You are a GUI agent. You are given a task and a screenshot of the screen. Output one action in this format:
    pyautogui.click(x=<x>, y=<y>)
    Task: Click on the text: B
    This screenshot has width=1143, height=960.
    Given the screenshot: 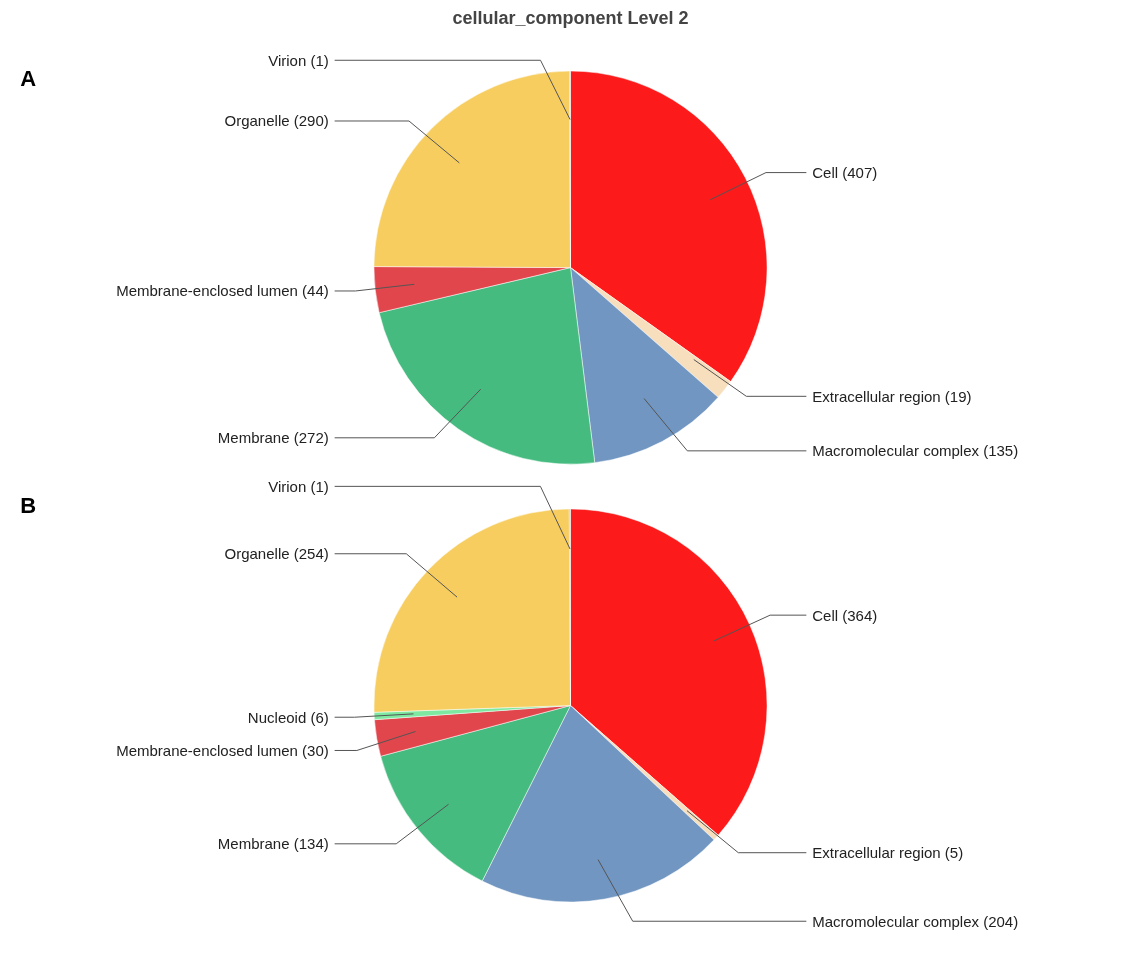 What is the action you would take?
    pyautogui.click(x=28, y=506)
    